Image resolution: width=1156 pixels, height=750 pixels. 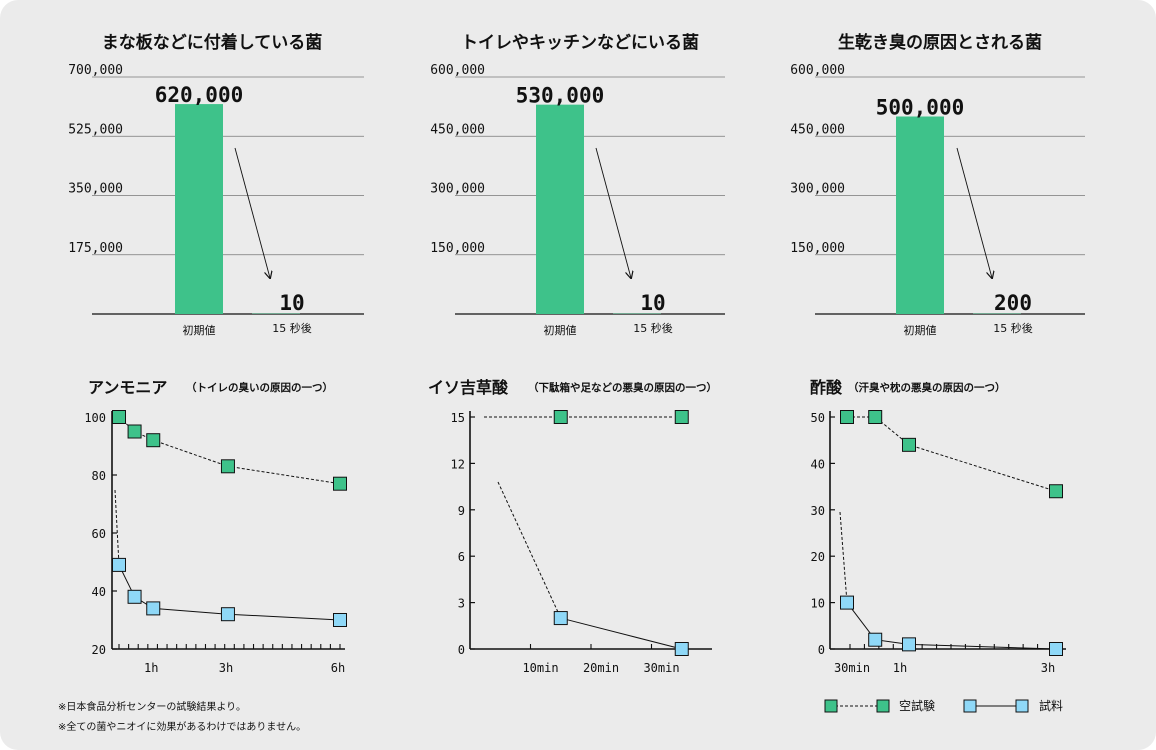 I want to click on x-tick-label: 6h, so click(x=338, y=668).